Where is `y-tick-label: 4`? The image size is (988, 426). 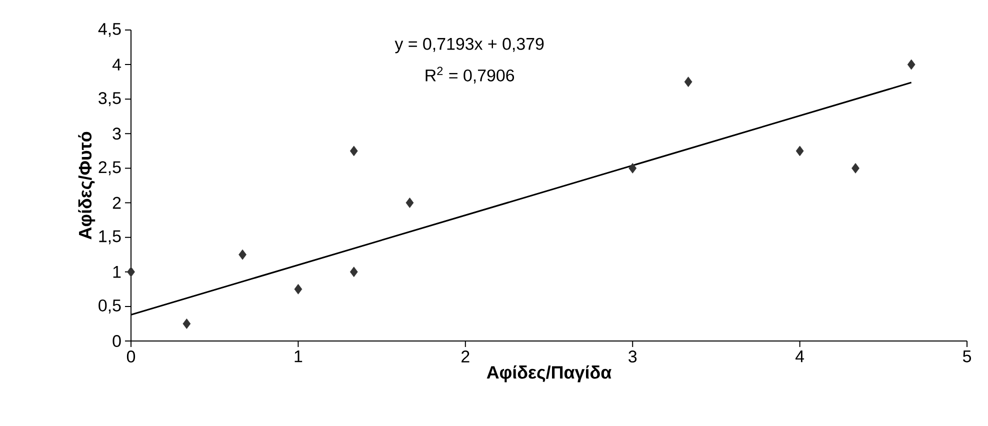 y-tick-label: 4 is located at coordinates (116, 64).